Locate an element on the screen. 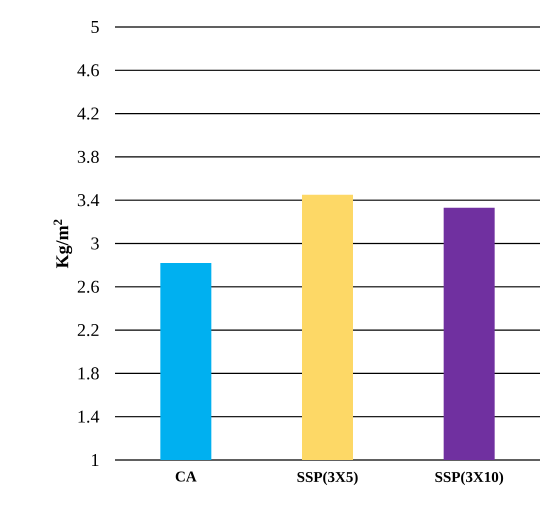 The height and width of the screenshot is (505, 547). y-tick-label: 3.4 is located at coordinates (89, 200).